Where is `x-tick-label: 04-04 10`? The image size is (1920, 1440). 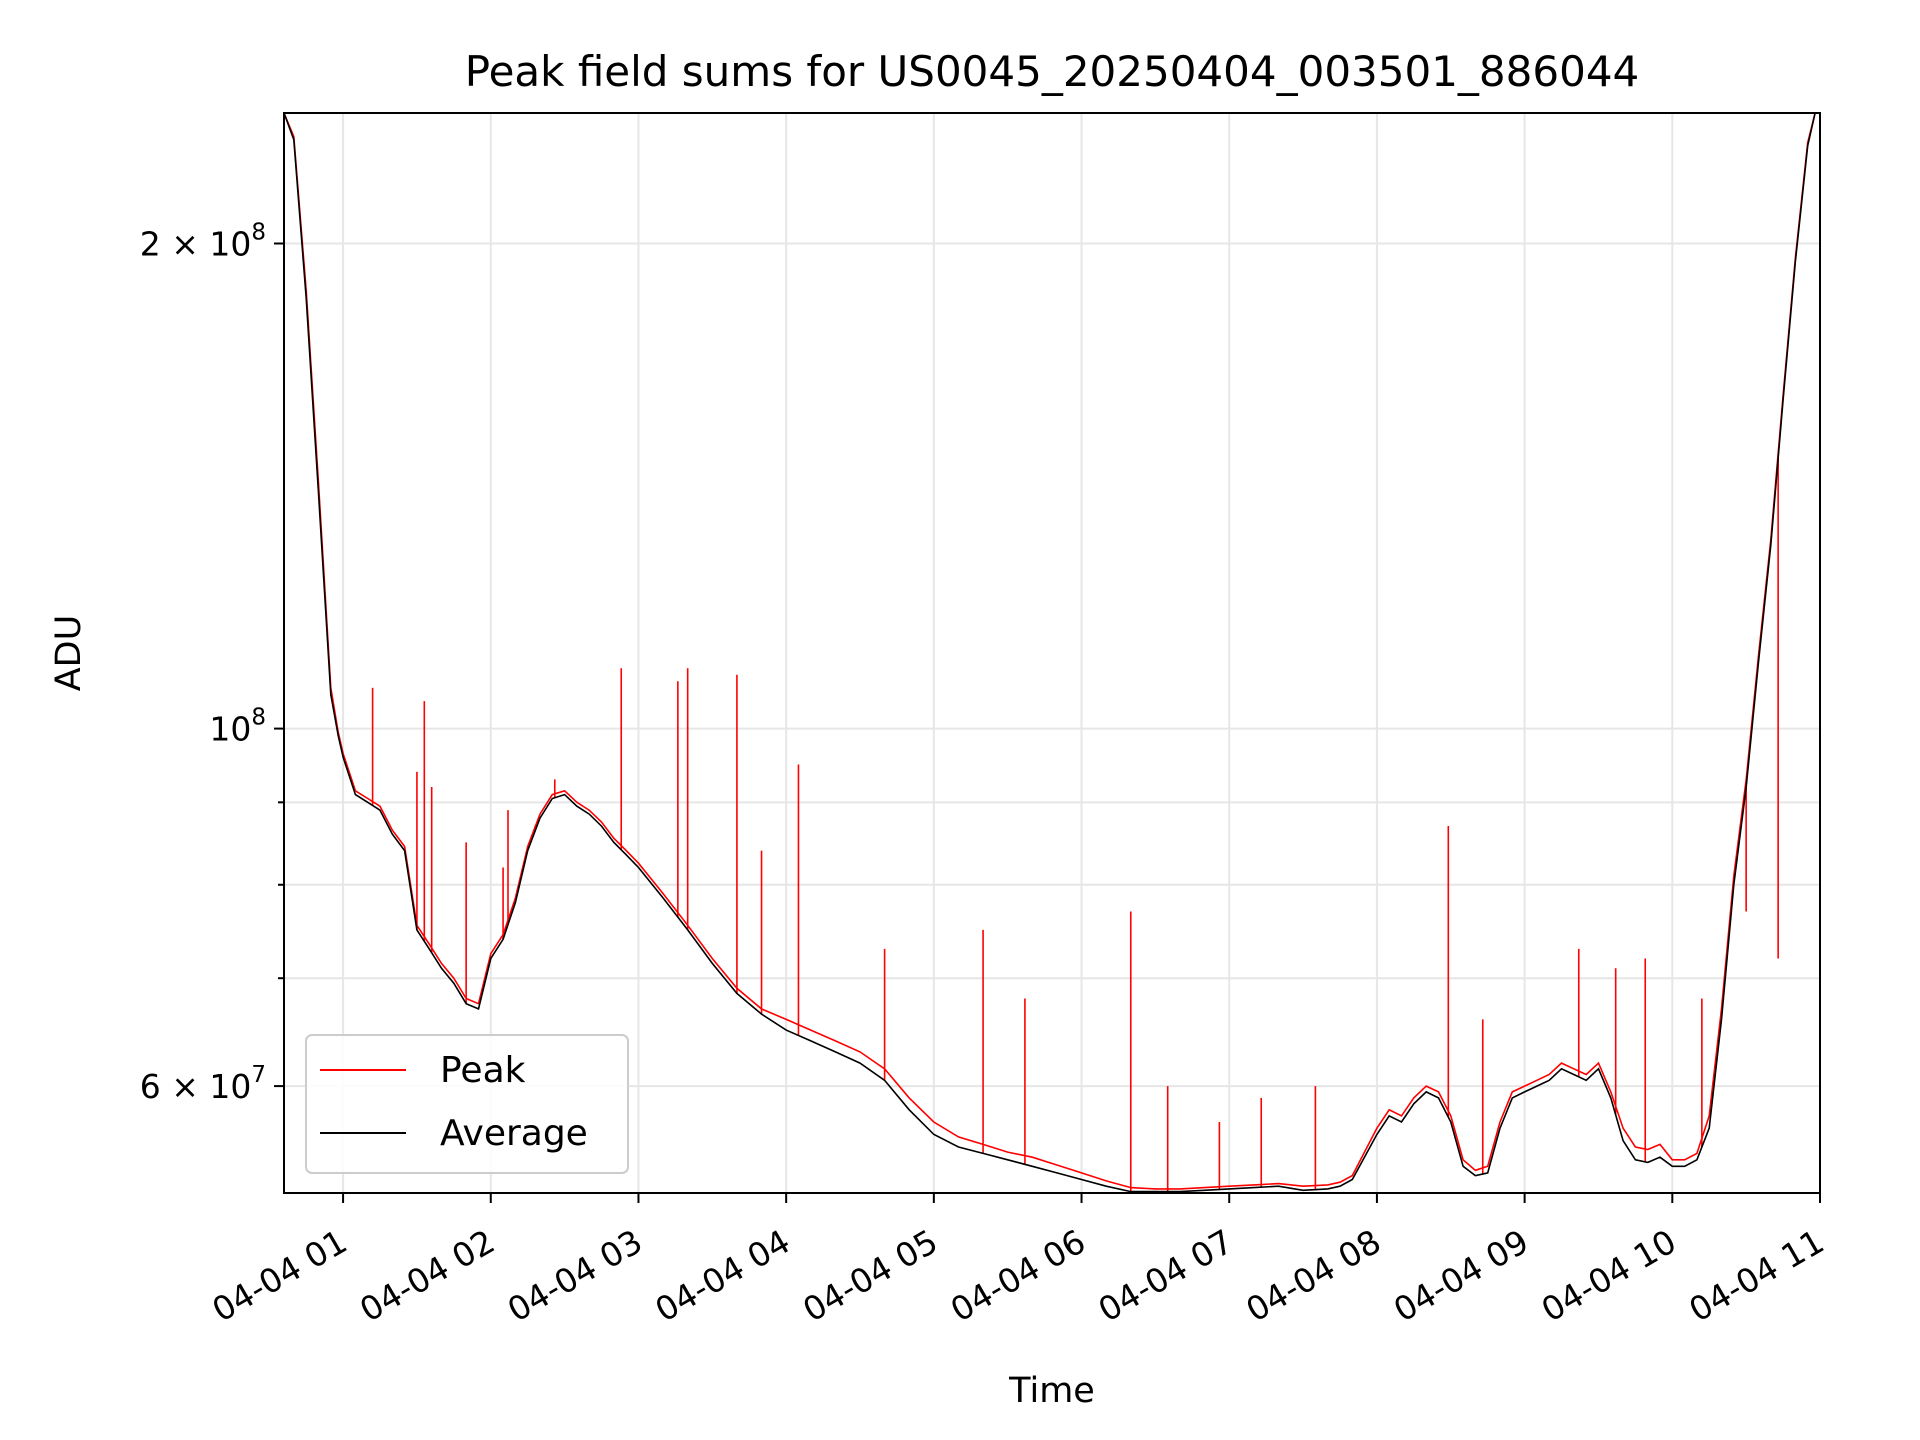 x-tick-label: 04-04 10 is located at coordinates (1609, 1276).